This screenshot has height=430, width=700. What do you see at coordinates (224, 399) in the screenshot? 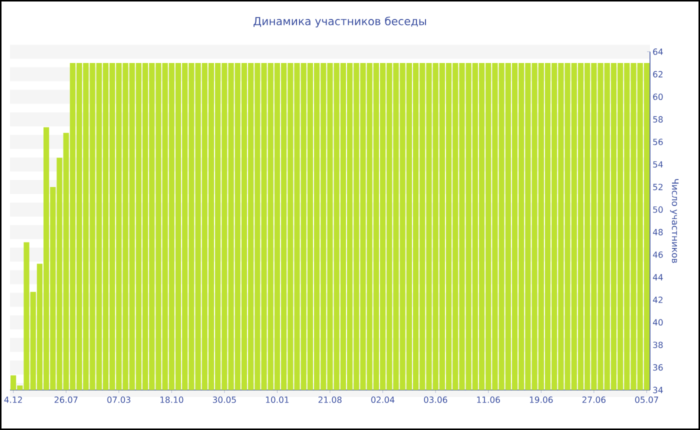
I see `x-tick-label: 30.05` at bounding box center [224, 399].